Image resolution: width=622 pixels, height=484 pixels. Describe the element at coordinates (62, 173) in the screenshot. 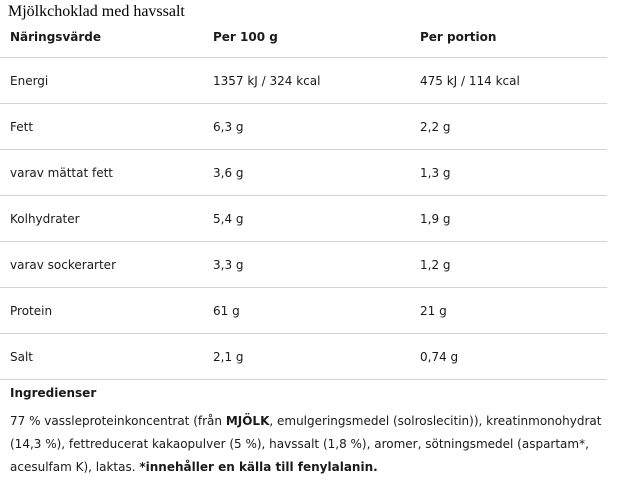

I see `table-cell: varav mättat fett` at that location.